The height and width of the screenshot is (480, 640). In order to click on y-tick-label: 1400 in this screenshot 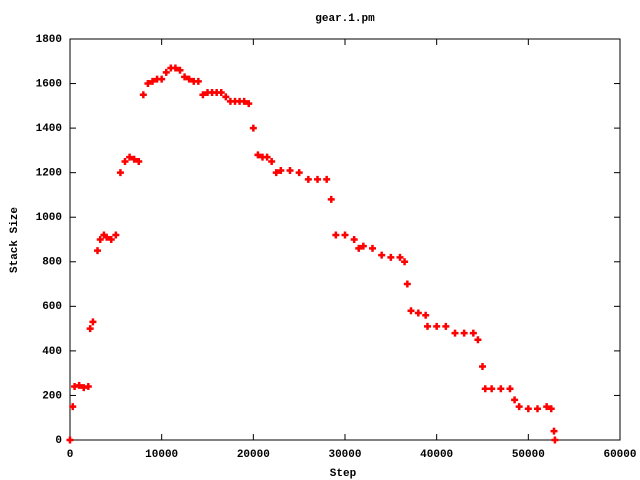, I will do `click(49, 129)`.